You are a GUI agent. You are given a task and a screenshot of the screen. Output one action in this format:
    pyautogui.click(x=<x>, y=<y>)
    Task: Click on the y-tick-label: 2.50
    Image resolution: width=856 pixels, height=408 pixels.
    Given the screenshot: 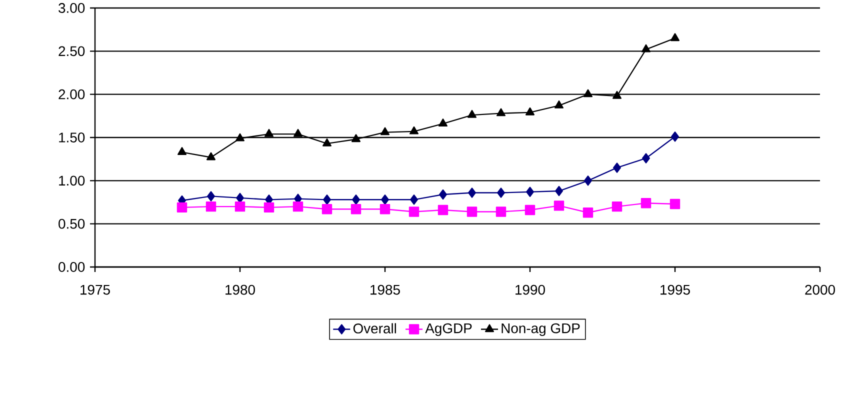 What is the action you would take?
    pyautogui.click(x=71, y=51)
    